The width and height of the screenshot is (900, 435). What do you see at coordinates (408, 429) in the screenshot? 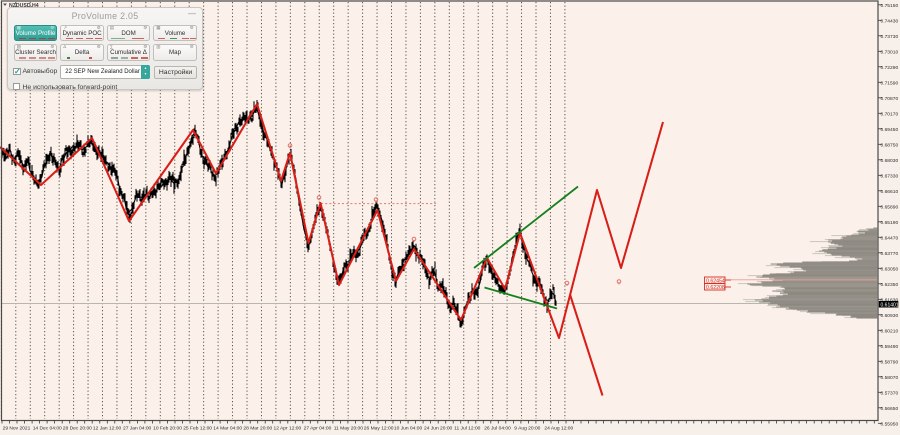
I see `svg-text: 10 Jun 04:00` at bounding box center [408, 429].